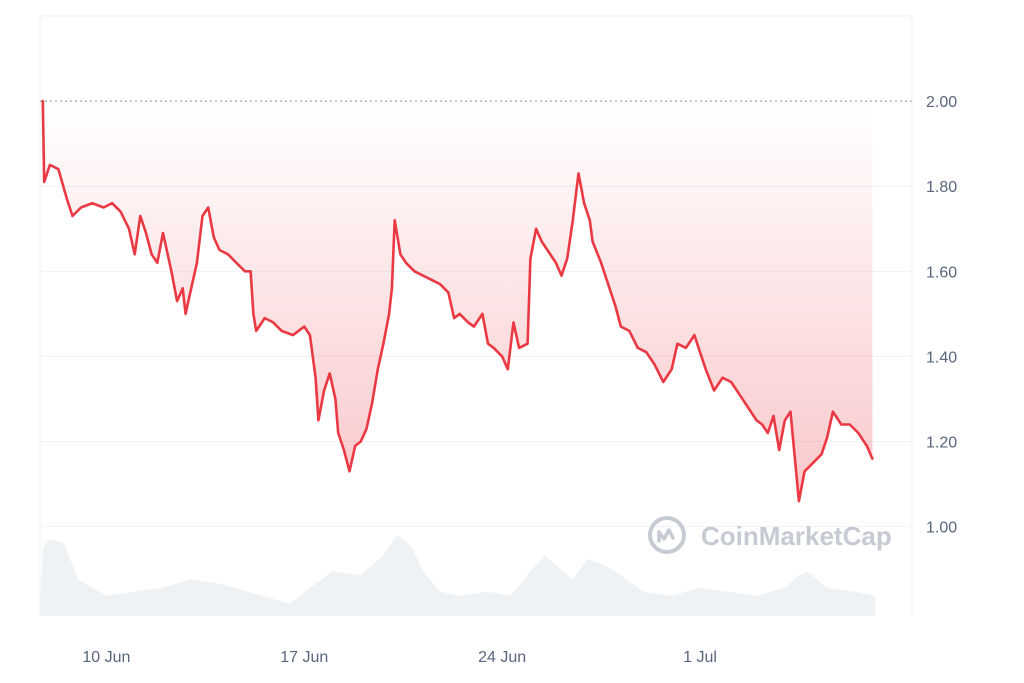  I want to click on y-axis: 2.00 1.80 1.60 1.40 1.20 1.00, so click(941, 315).